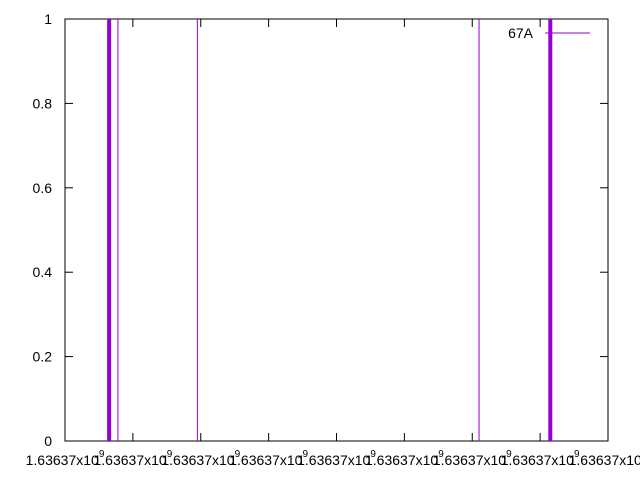  What do you see at coordinates (48, 19) in the screenshot?
I see `y-tick-label: 1` at bounding box center [48, 19].